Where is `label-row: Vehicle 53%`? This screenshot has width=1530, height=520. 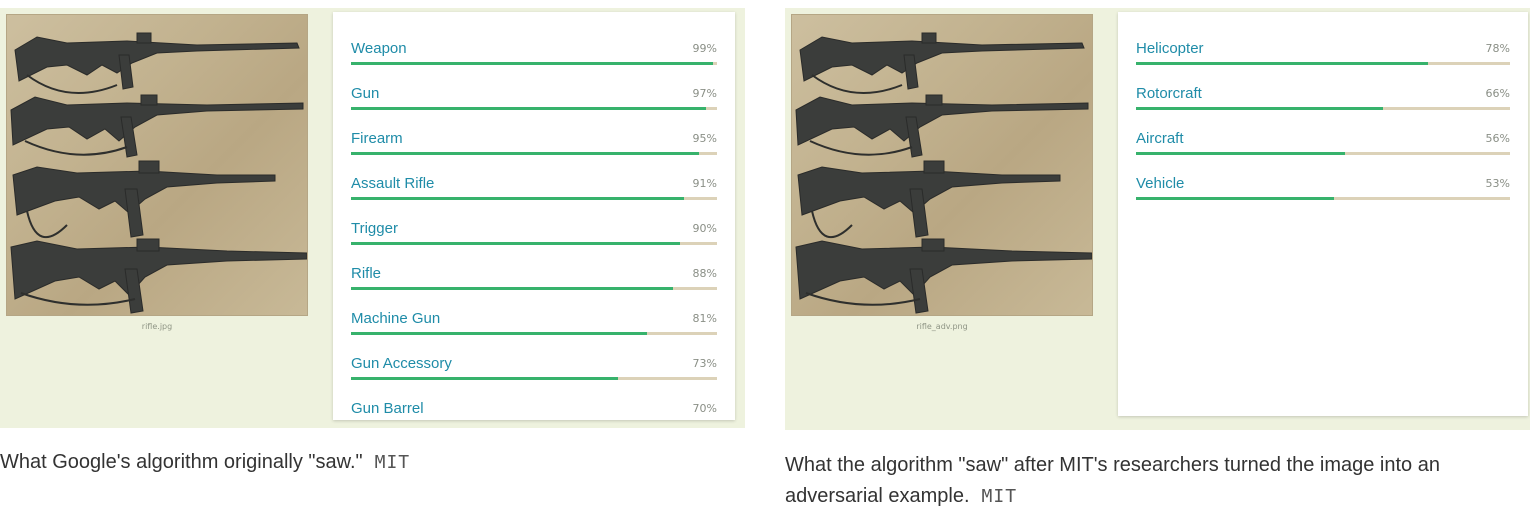
label-row: Vehicle 53% is located at coordinates (1323, 197).